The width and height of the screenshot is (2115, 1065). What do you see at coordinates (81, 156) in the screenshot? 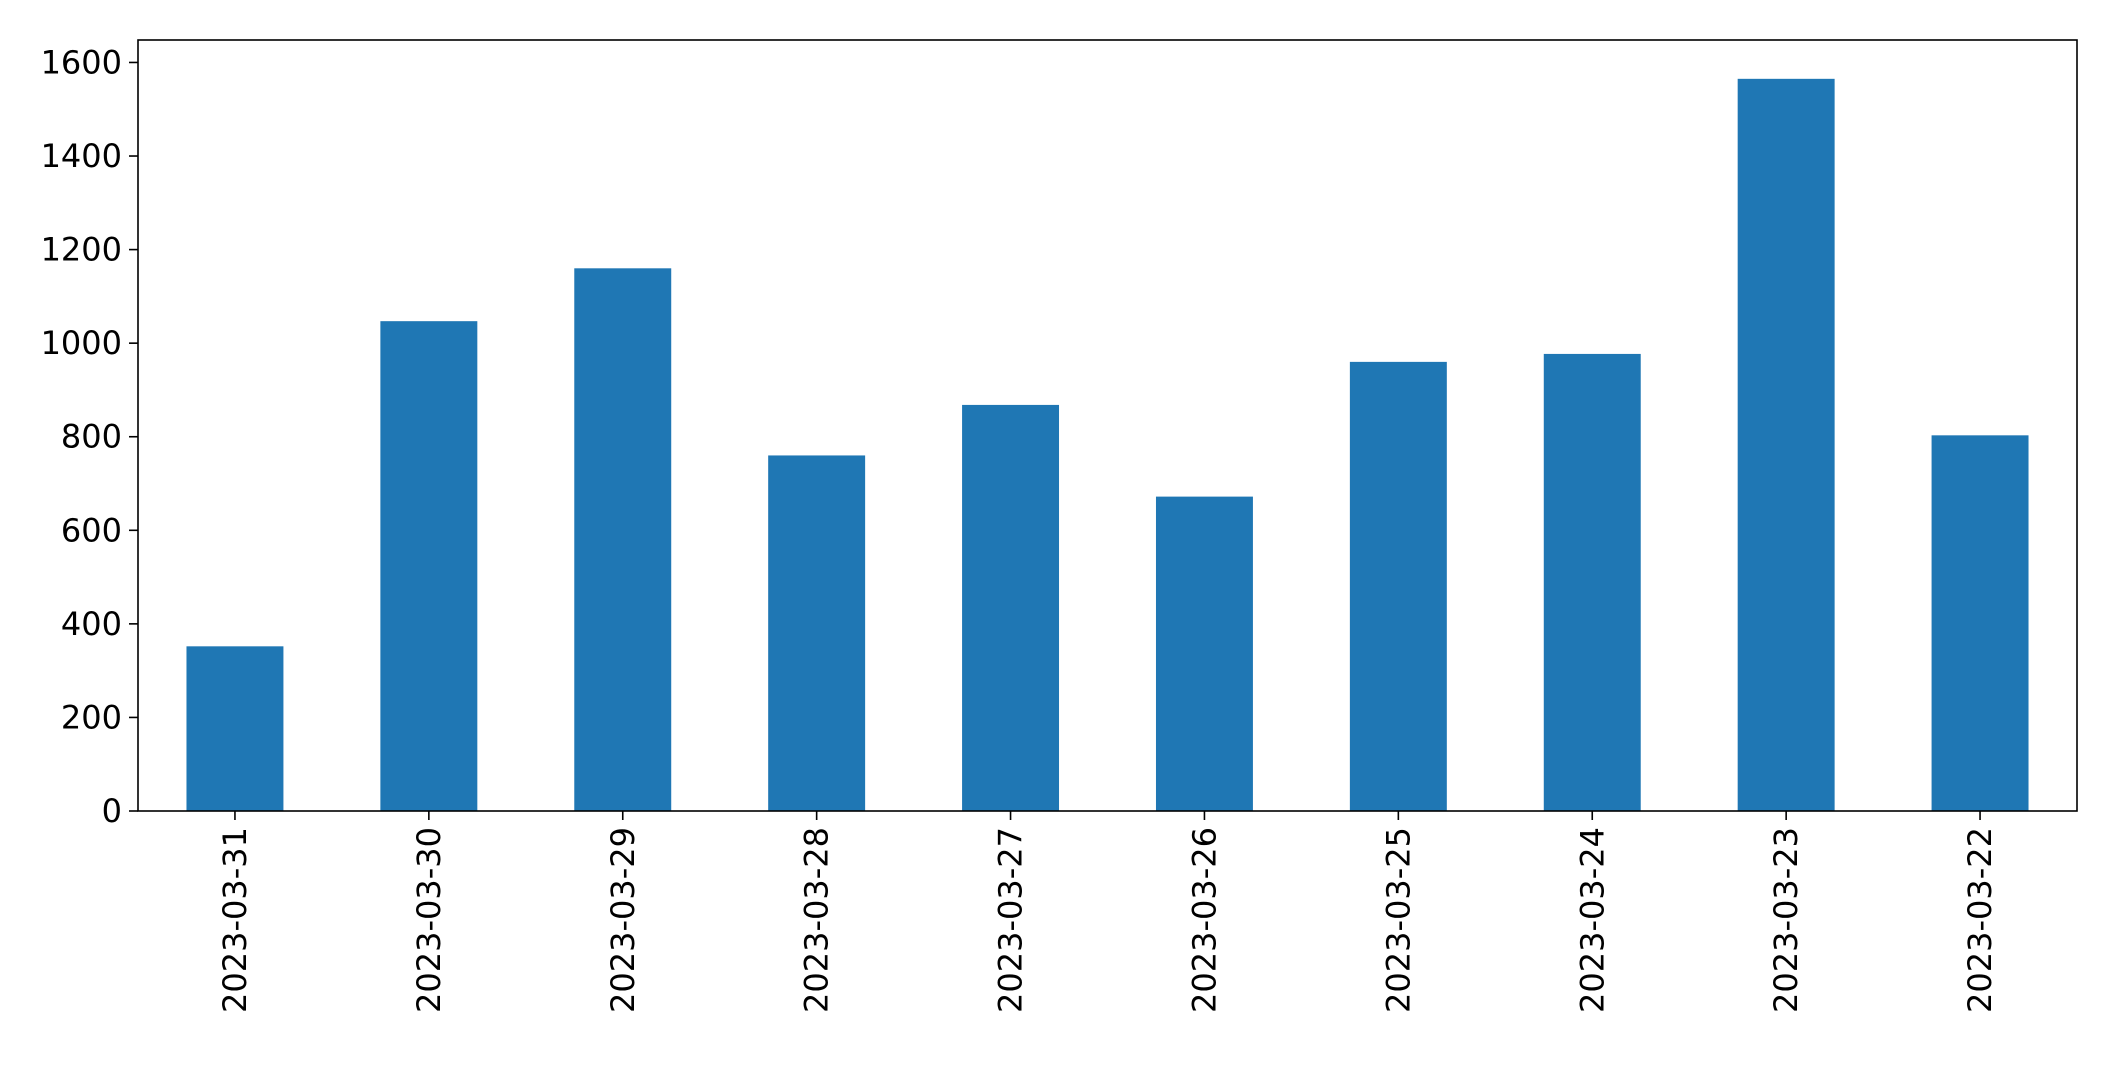
I see `y-tick-label: 1400` at bounding box center [81, 156].